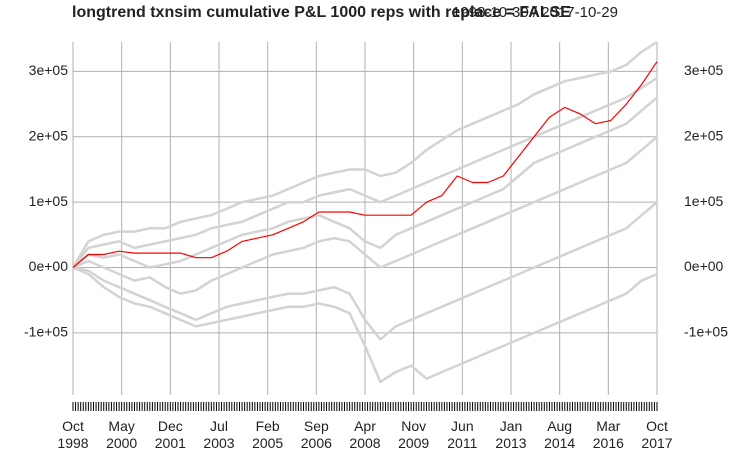 Image resolution: width=735 pixels, height=456 pixels. I want to click on y-tick-label: 3e+05, so click(49, 70).